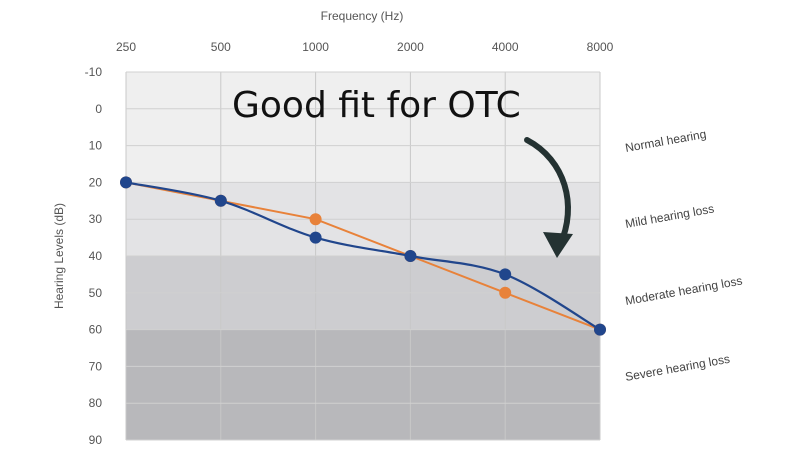 The image size is (800, 450). I want to click on y-tick-labels: -10 0 10 20 30 40 50 60 70 80 90, so click(94, 256).